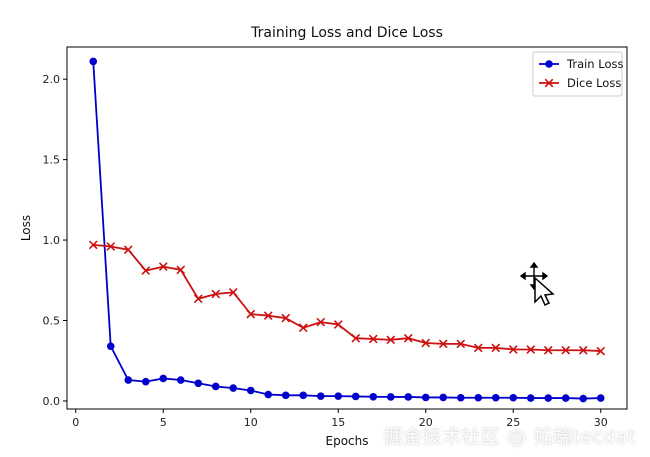 Image resolution: width=650 pixels, height=457 pixels. I want to click on x-tick-label: 5, so click(163, 422).